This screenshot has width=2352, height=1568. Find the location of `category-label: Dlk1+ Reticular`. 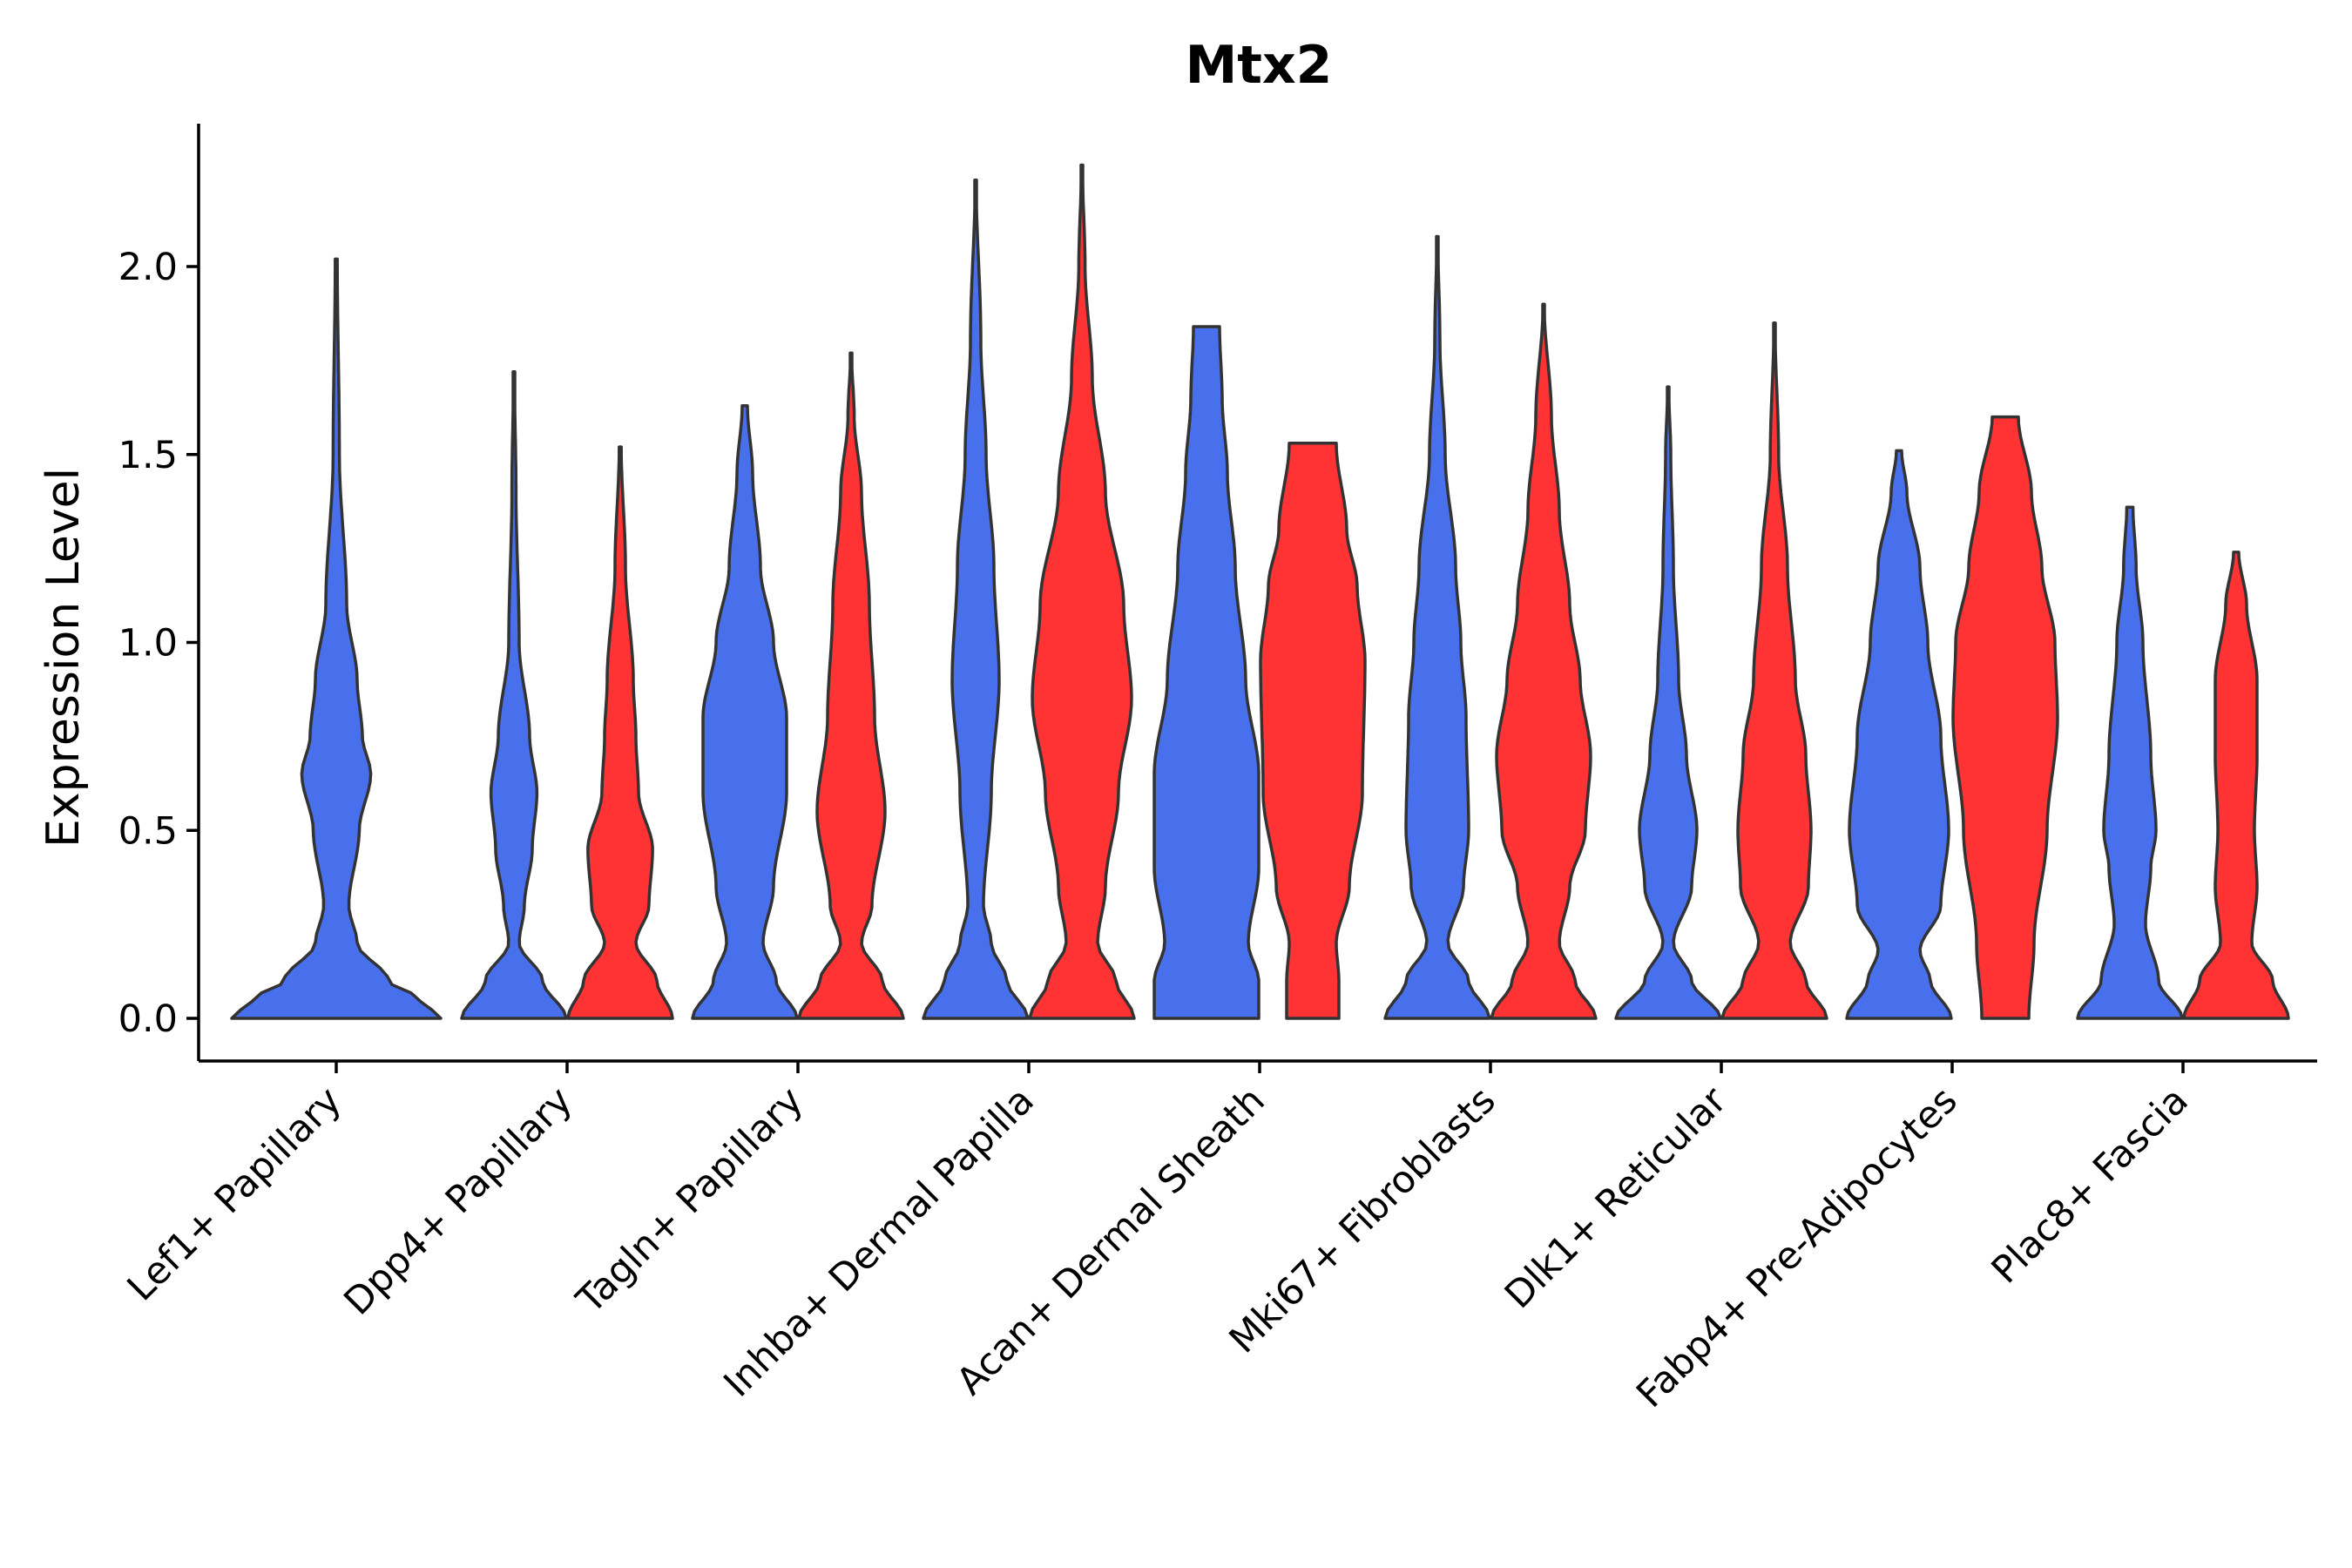

category-label: Dlk1+ Reticular is located at coordinates (1616, 1197).